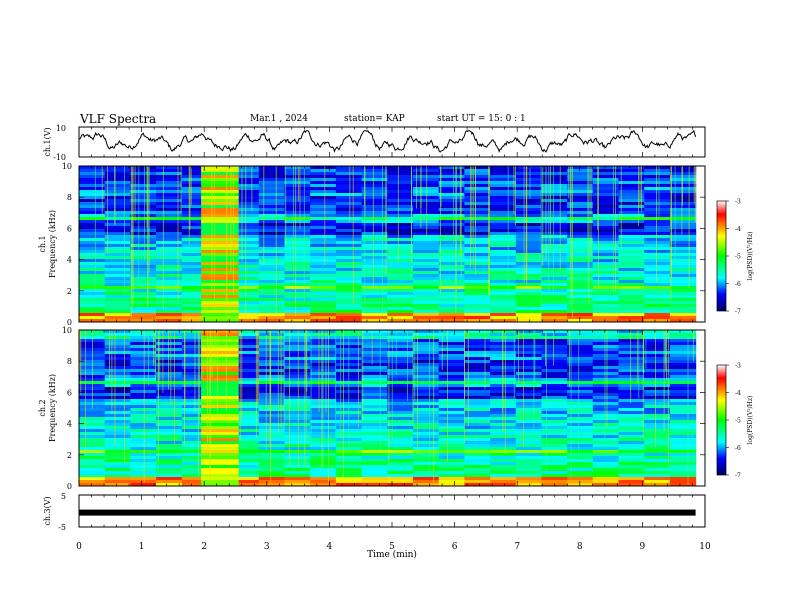 The image size is (792, 612). I want to click on time-tick-label: 8, so click(580, 547).